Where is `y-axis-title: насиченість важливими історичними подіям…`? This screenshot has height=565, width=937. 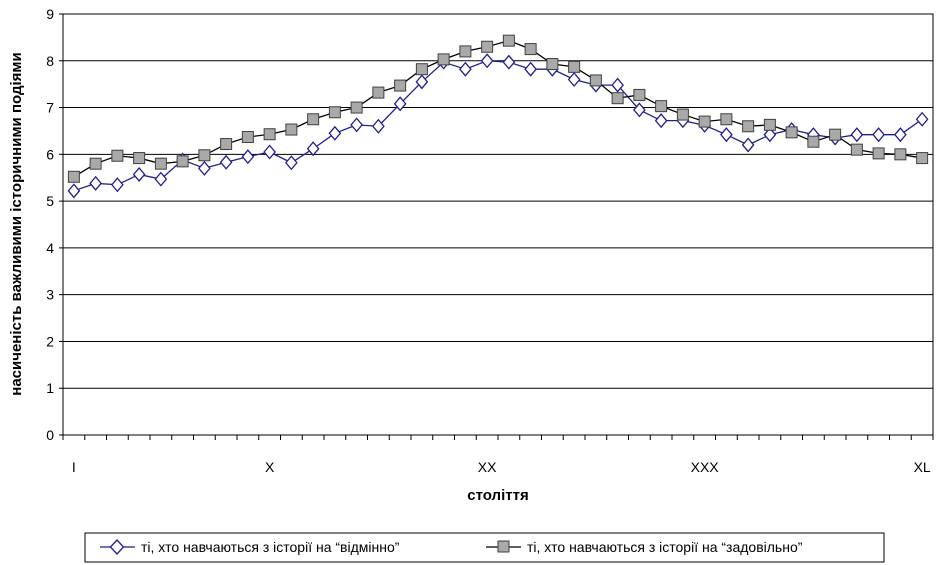 y-axis-title: насиченість важливими історичними подіям… is located at coordinates (16, 223).